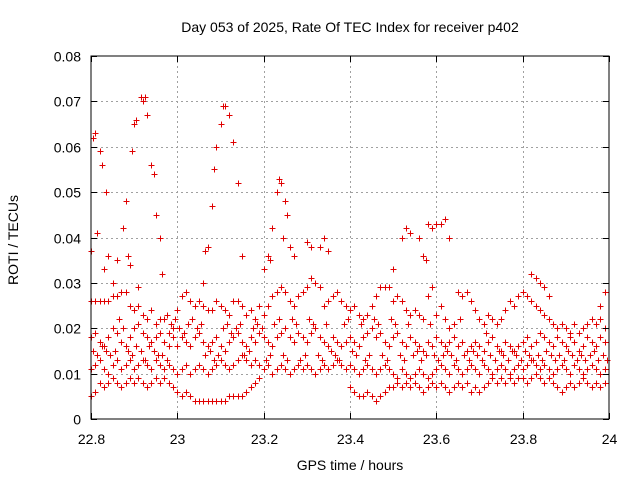  What do you see at coordinates (67, 193) in the screenshot?
I see `y-tick-label: 0.05` at bounding box center [67, 193].